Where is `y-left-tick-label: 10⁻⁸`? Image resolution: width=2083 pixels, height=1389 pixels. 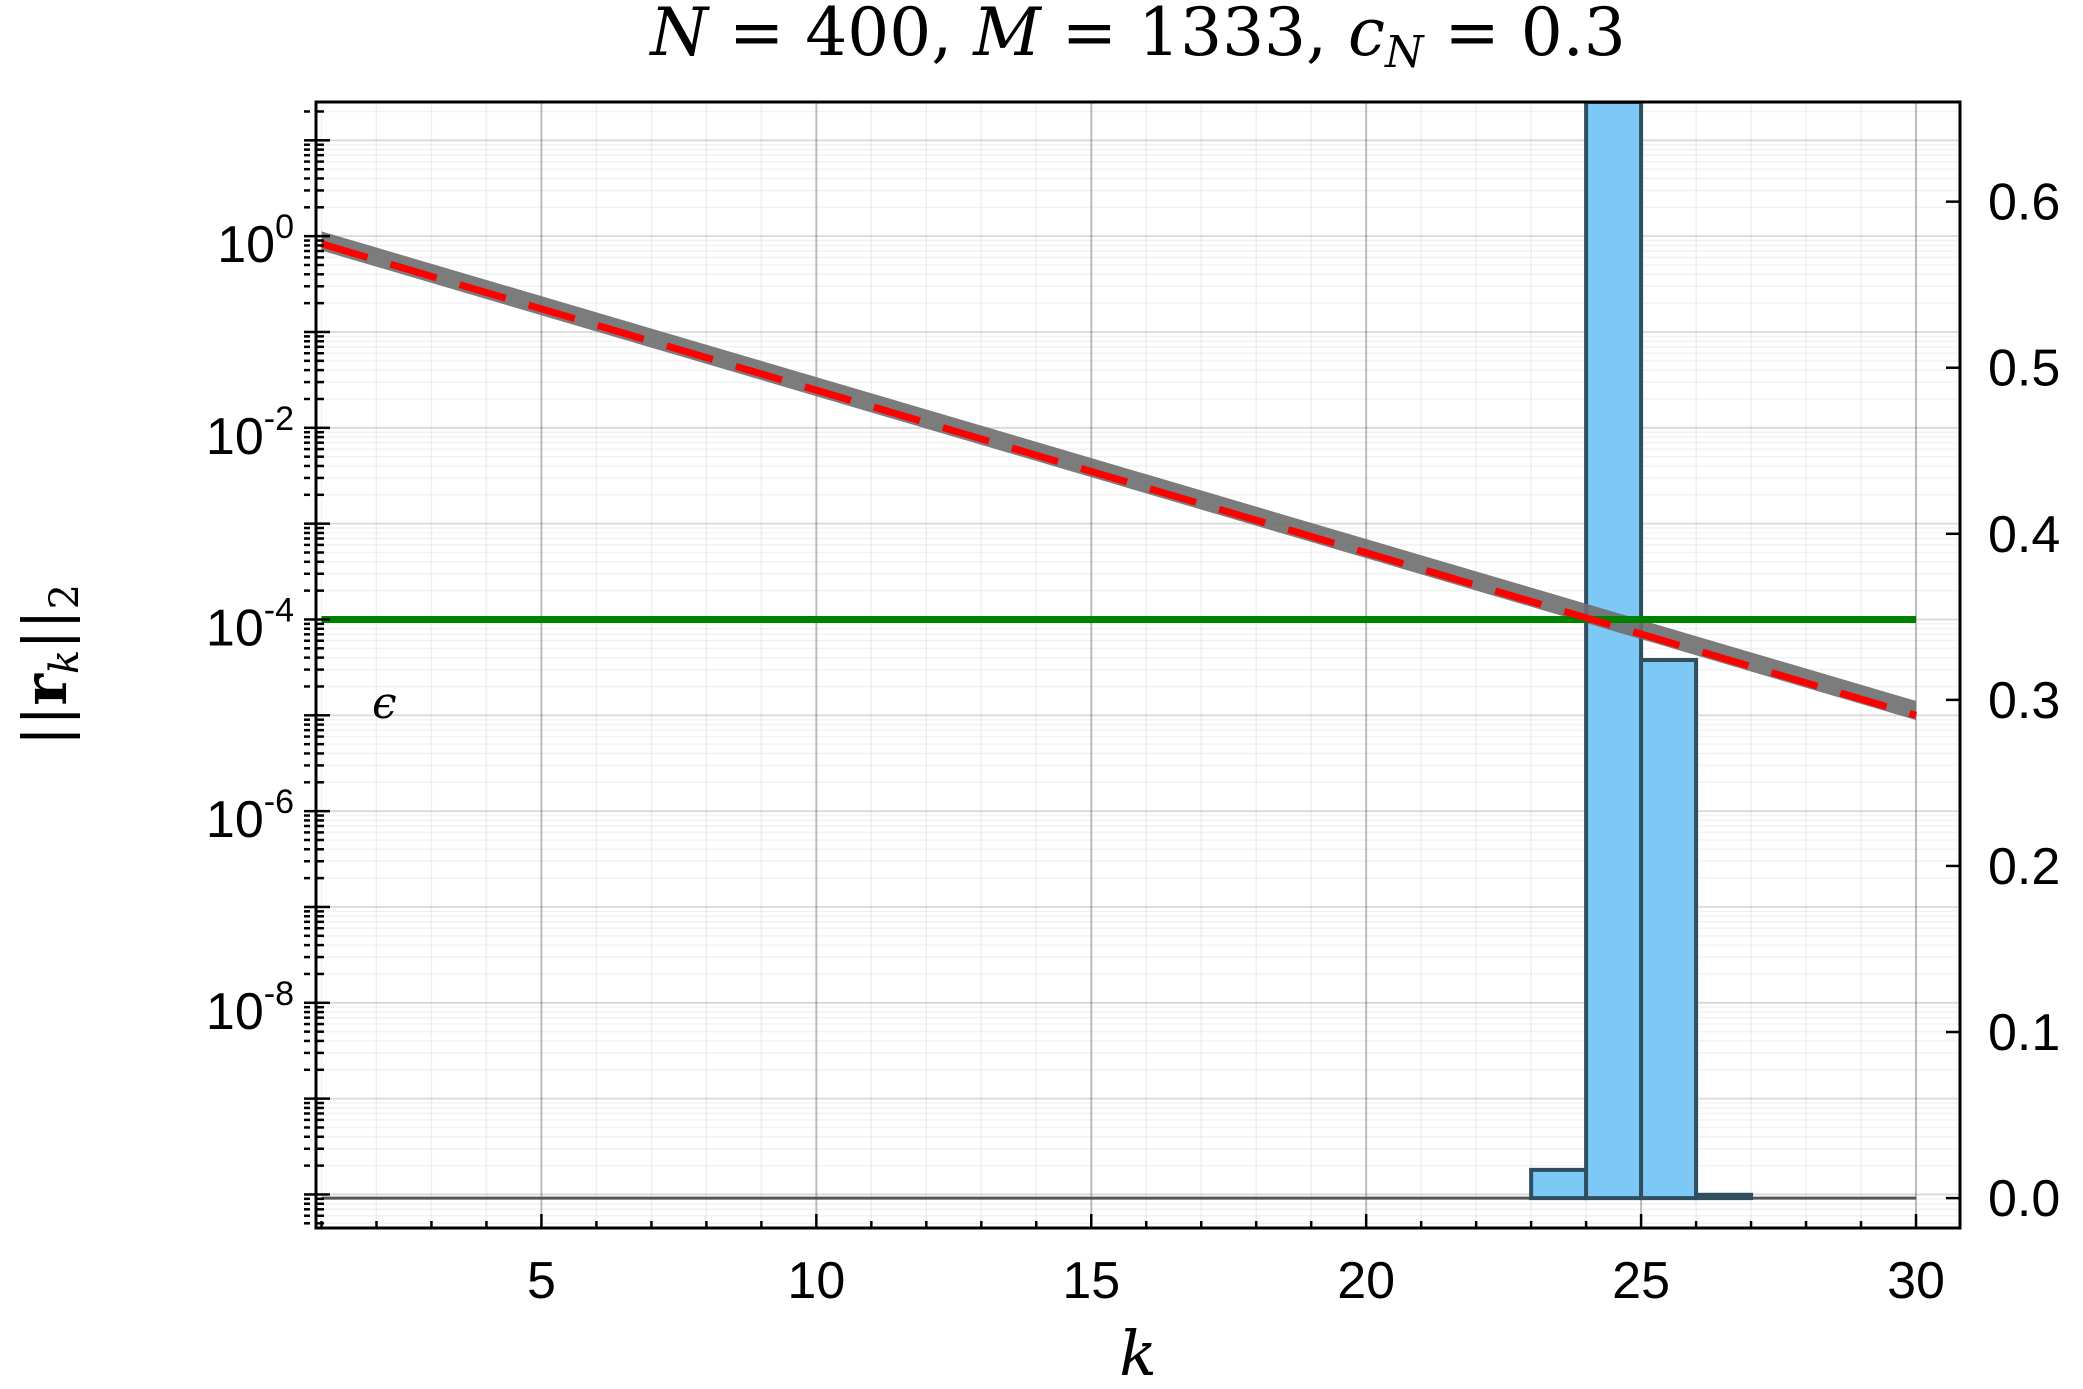
y-left-tick-label: 10⁻⁸ is located at coordinates (250, 1008).